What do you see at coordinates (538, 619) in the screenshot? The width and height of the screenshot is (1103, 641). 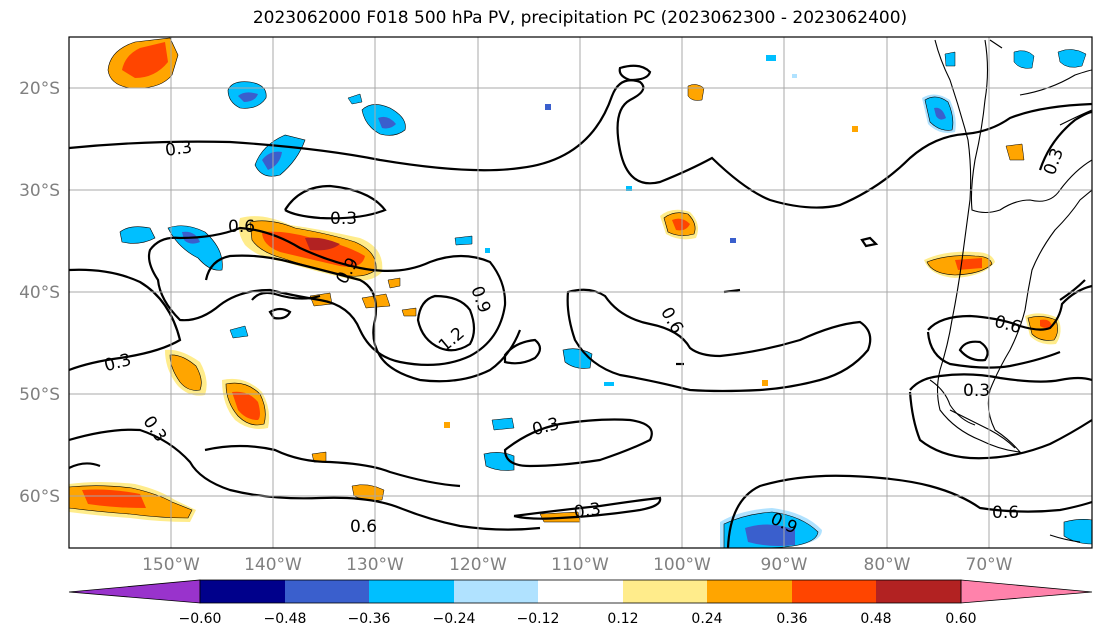 I see `colorbar-label: −0.12` at bounding box center [538, 619].